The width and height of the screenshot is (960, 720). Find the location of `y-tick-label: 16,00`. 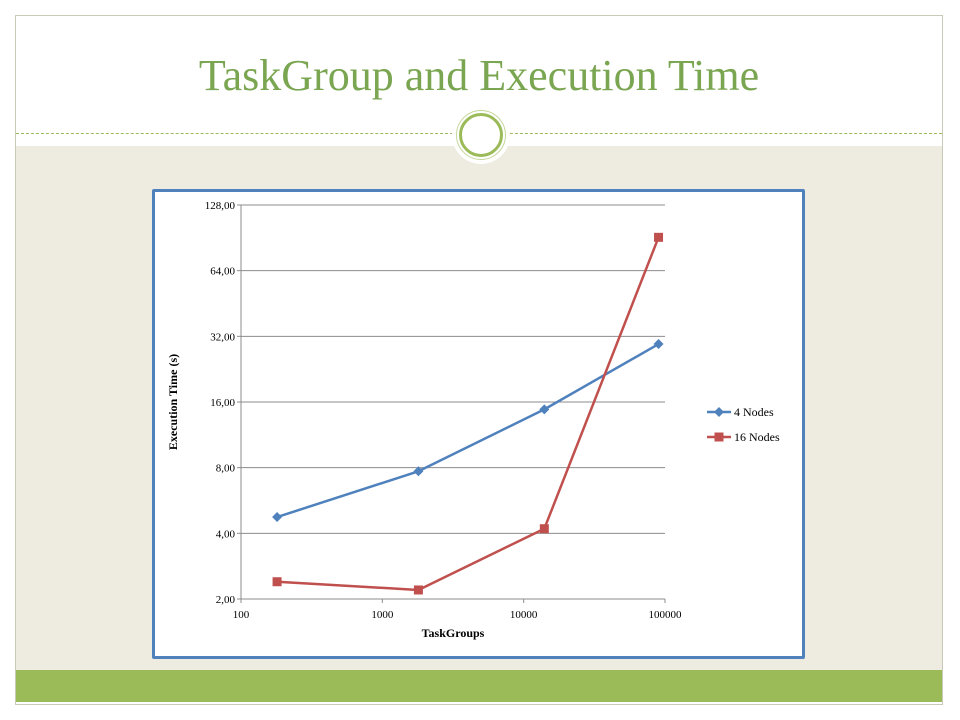

y-tick-label: 16,00 is located at coordinates (222, 403).